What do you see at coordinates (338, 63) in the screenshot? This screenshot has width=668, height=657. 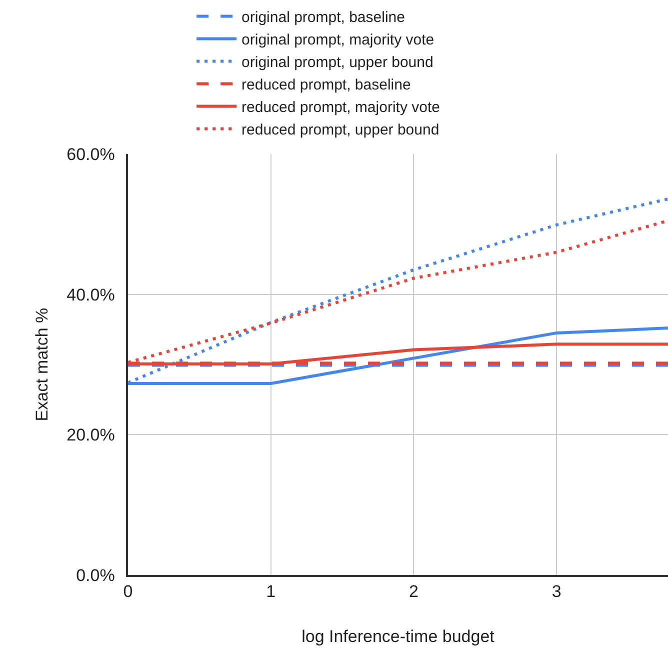 I see `legend-label: original prompt, upper bound` at bounding box center [338, 63].